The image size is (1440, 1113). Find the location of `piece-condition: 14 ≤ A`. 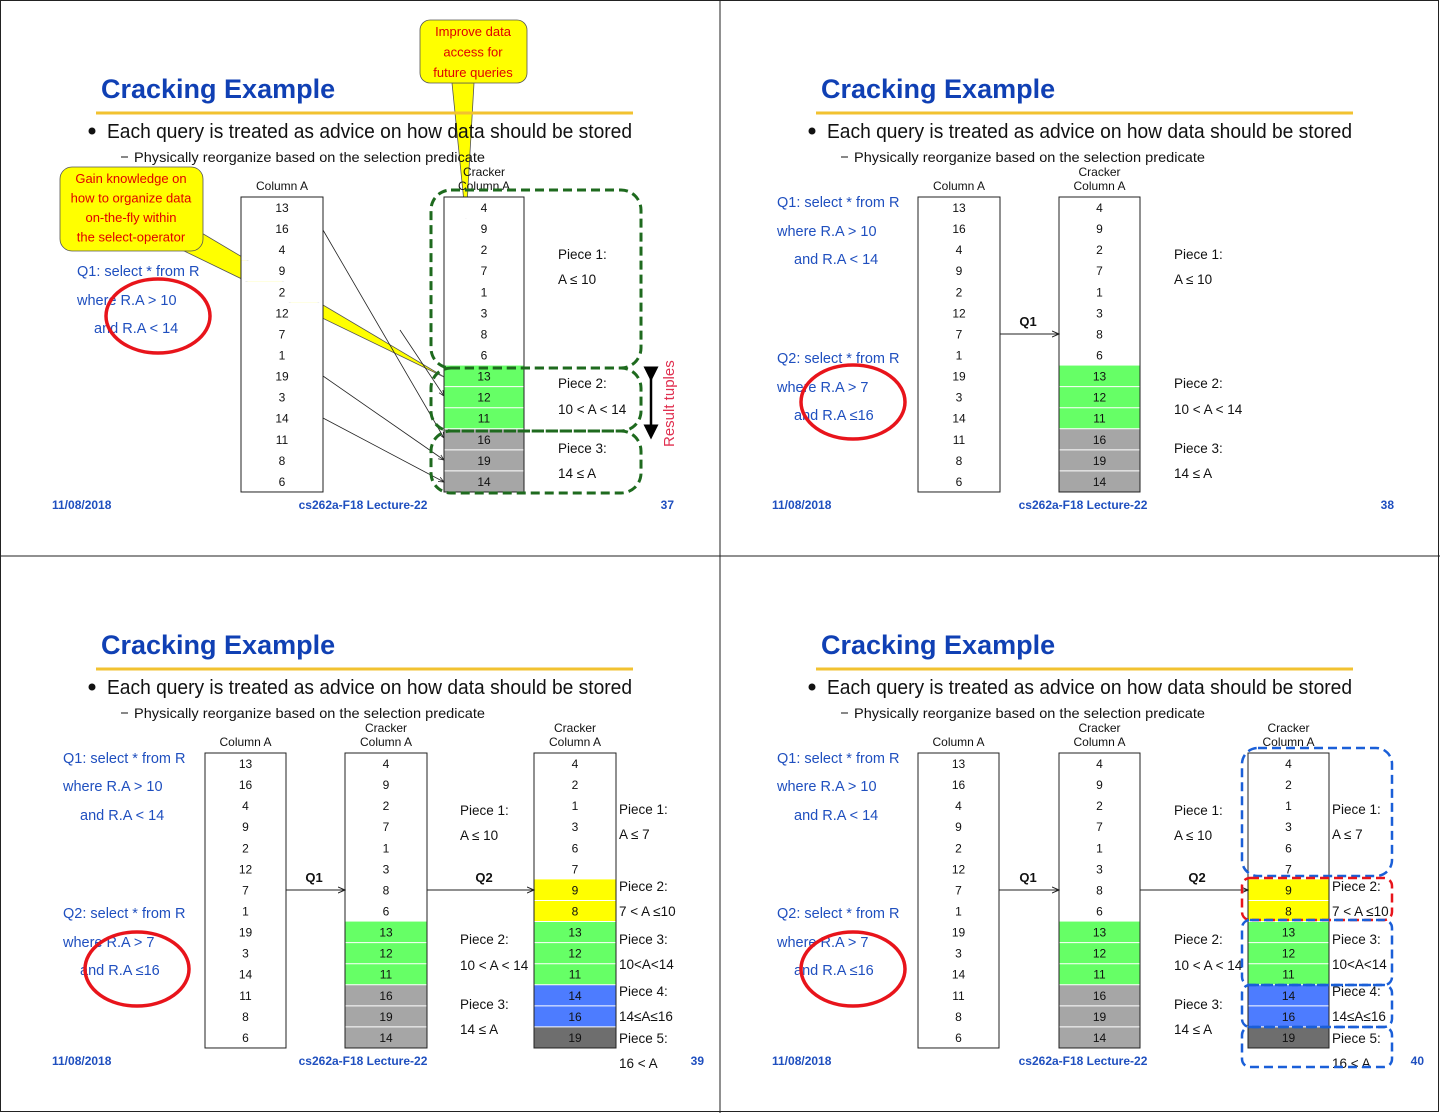

piece-condition: 14 ≤ A is located at coordinates (479, 1029).